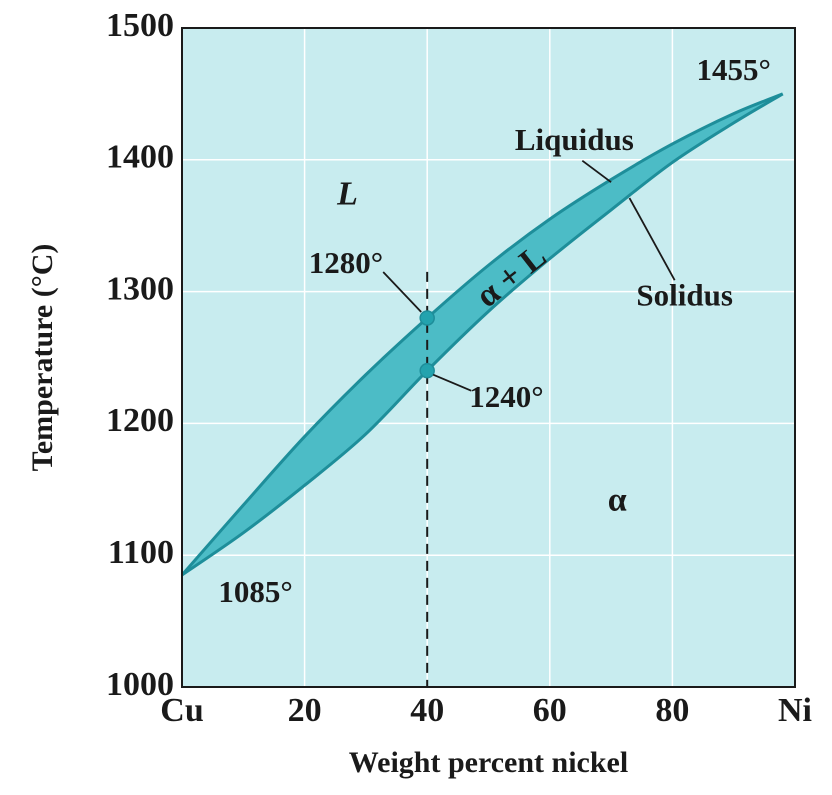 This screenshot has width=832, height=795. I want to click on annotation-1455: 1455°, so click(733, 69).